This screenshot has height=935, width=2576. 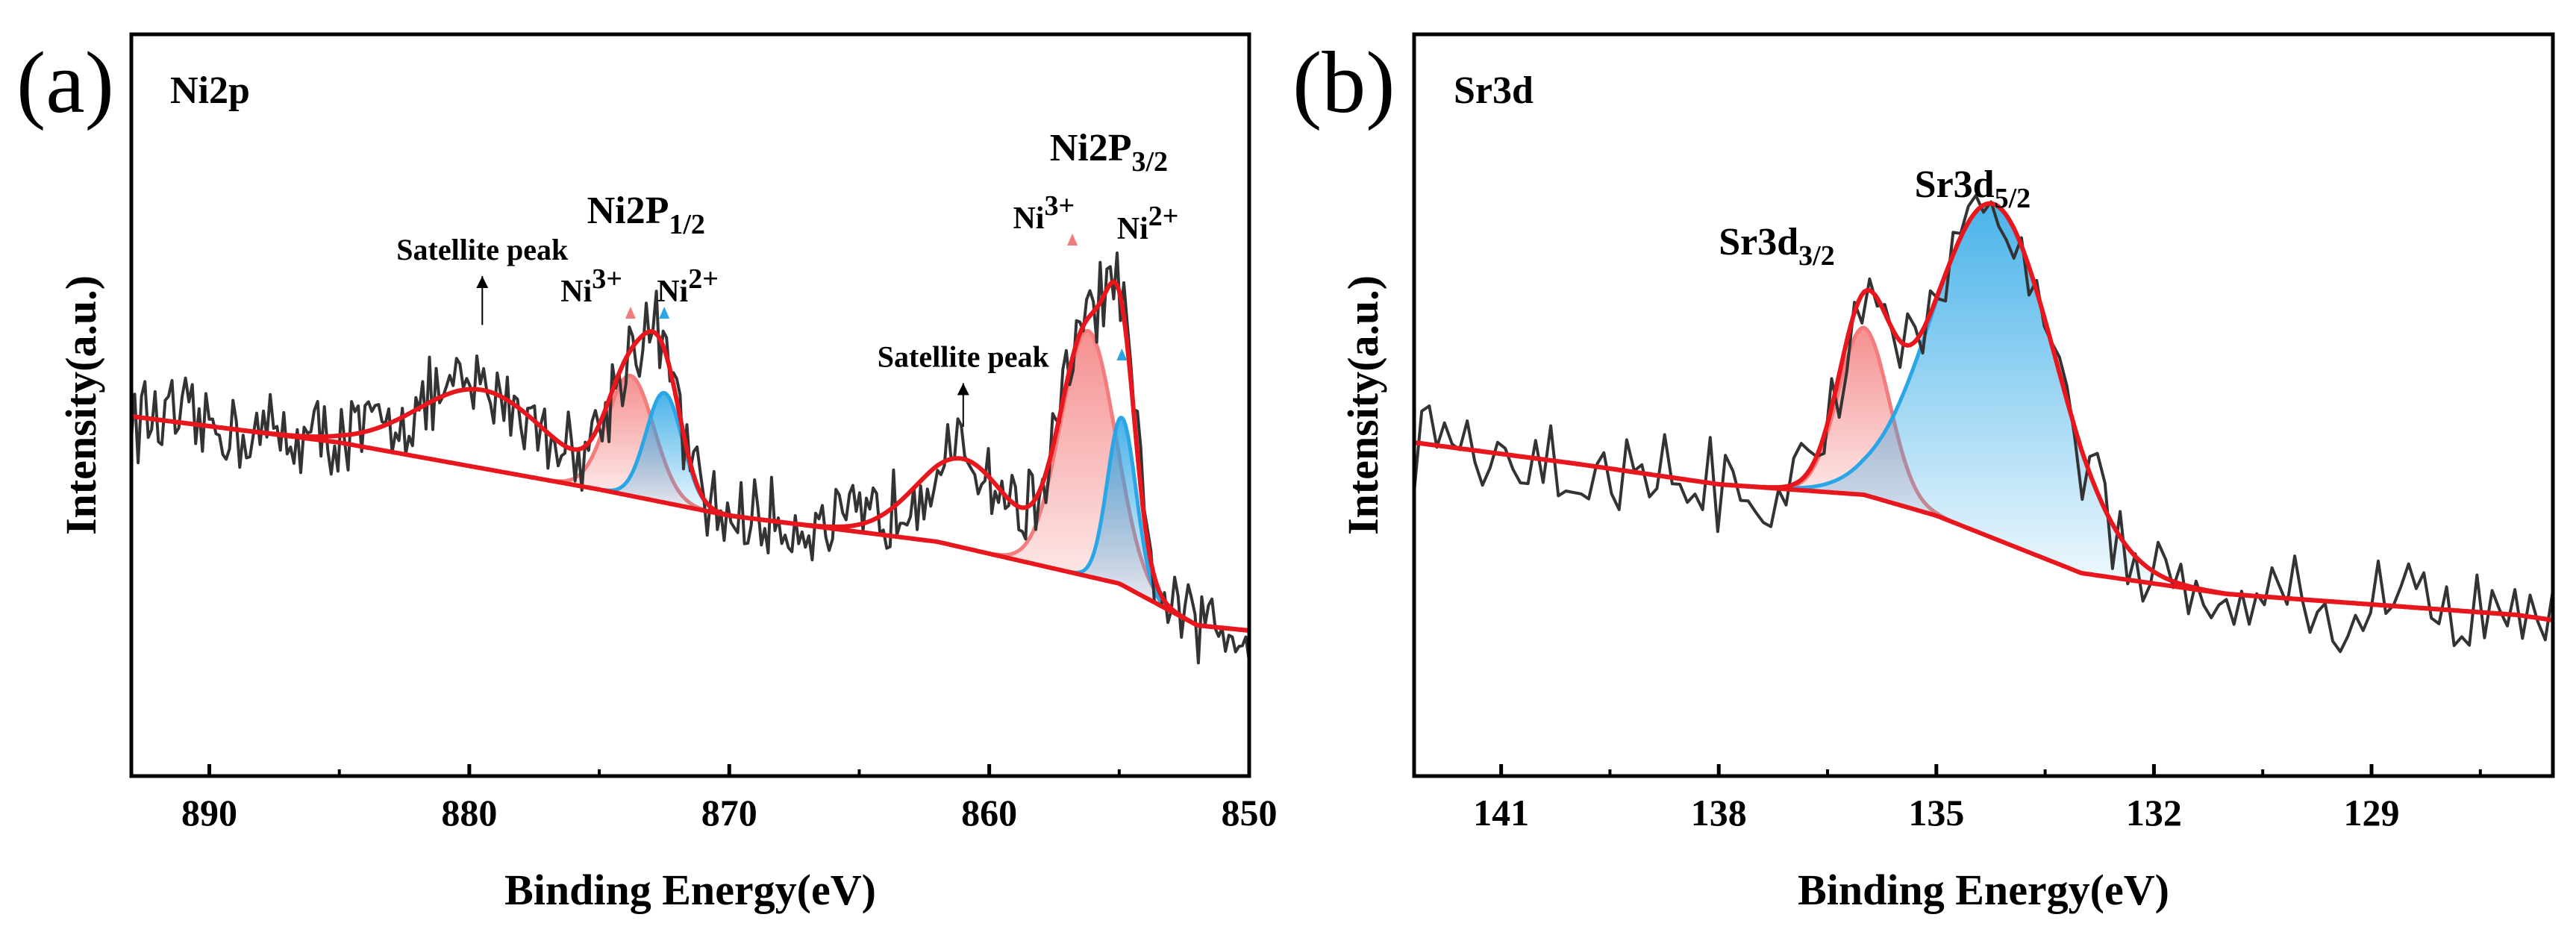 What do you see at coordinates (1363, 405) in the screenshot?
I see `sr3d-y-axis-title: Intensity(a.u.)` at bounding box center [1363, 405].